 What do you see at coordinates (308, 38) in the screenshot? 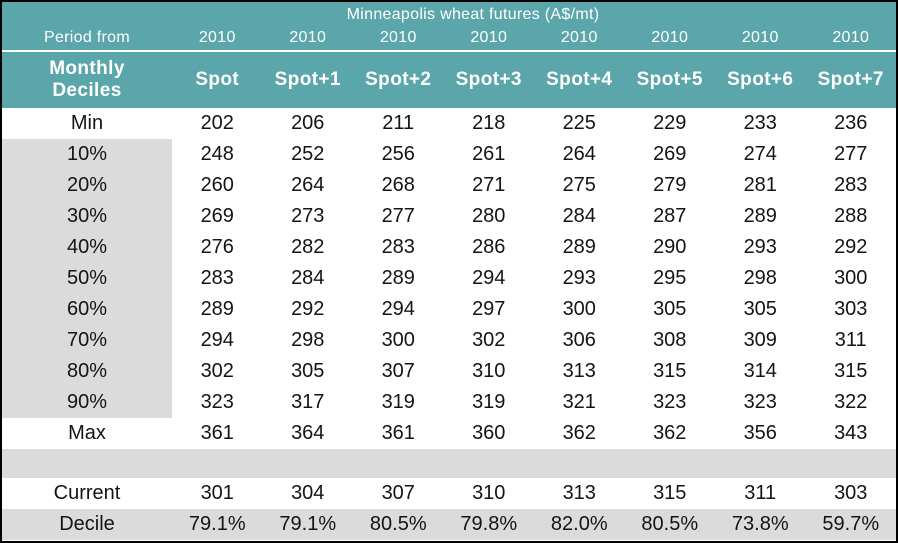
I see `year-header-1: 2010` at bounding box center [308, 38].